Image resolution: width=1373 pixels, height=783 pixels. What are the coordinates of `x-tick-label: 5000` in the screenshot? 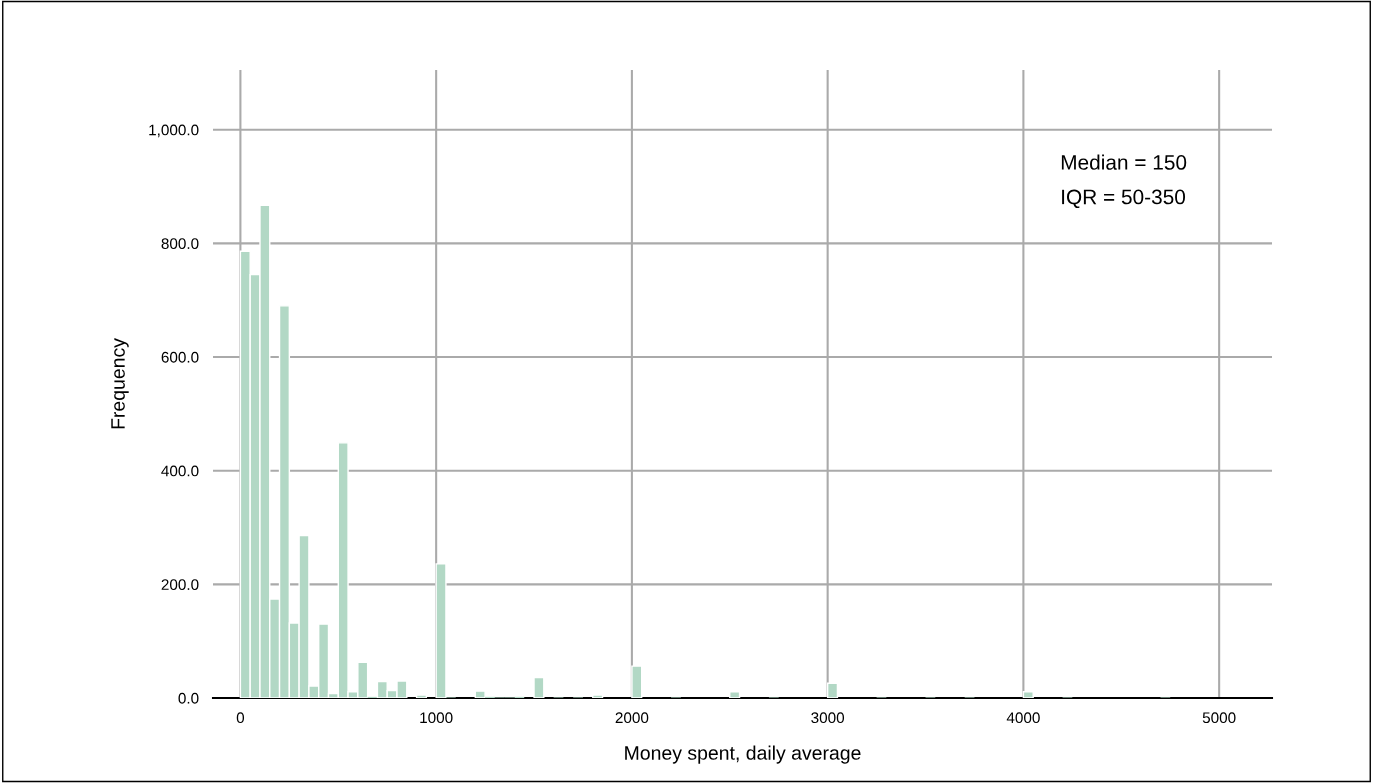 It's located at (1219, 718).